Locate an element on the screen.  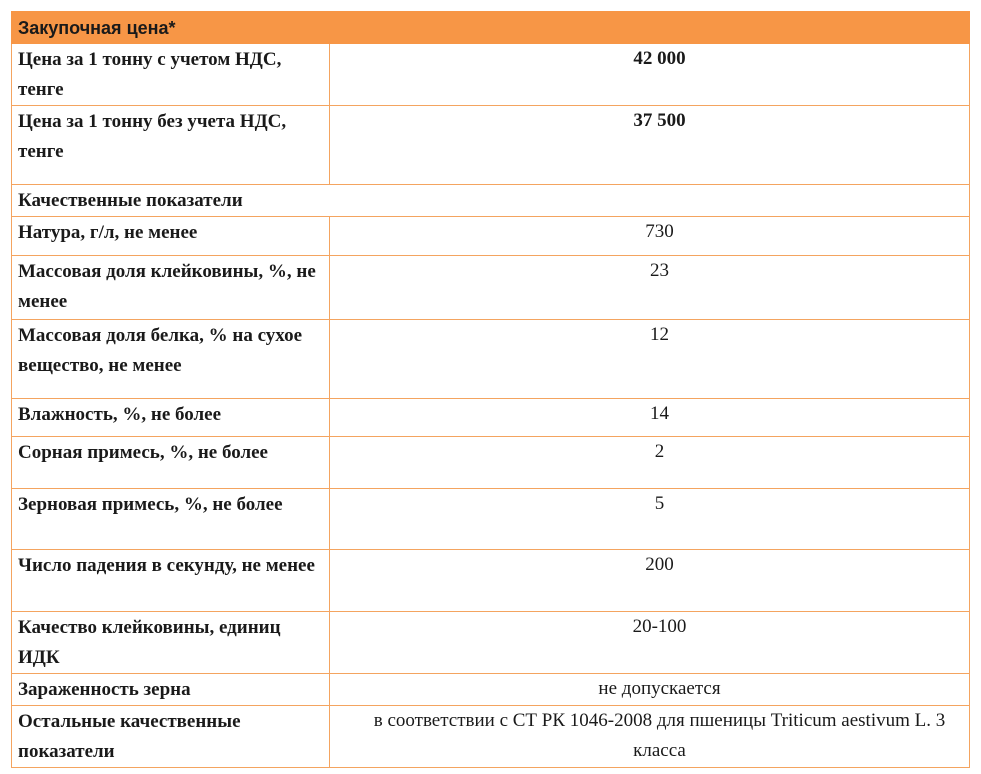
row-label: Влажность, %, не более is located at coordinates (170, 417).